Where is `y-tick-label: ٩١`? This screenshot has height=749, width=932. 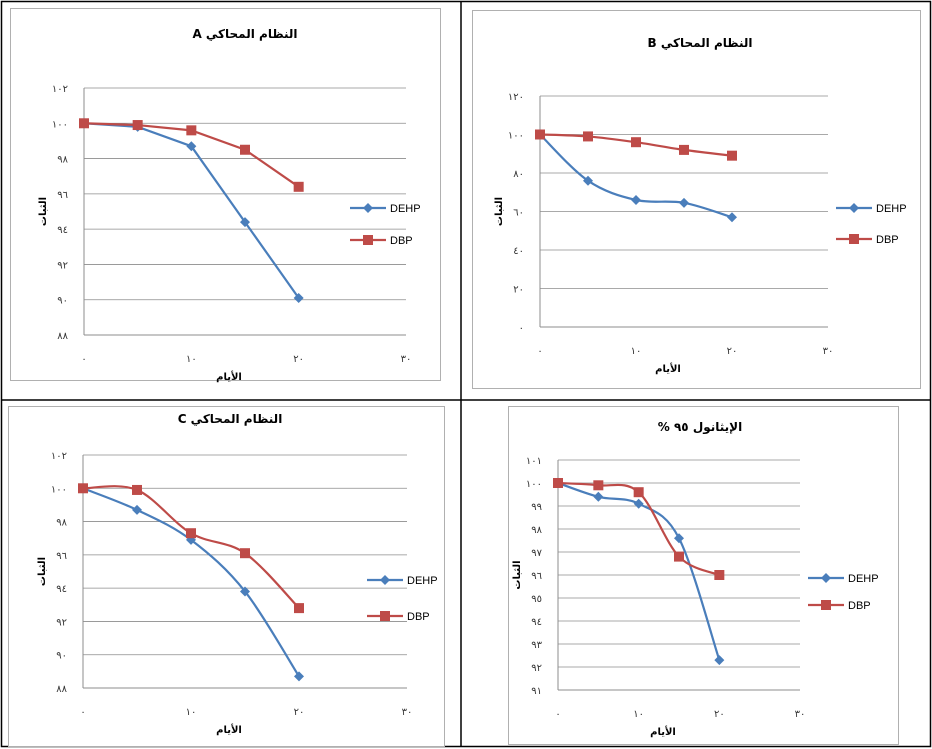
y-tick-label: ٩١ is located at coordinates (536, 691).